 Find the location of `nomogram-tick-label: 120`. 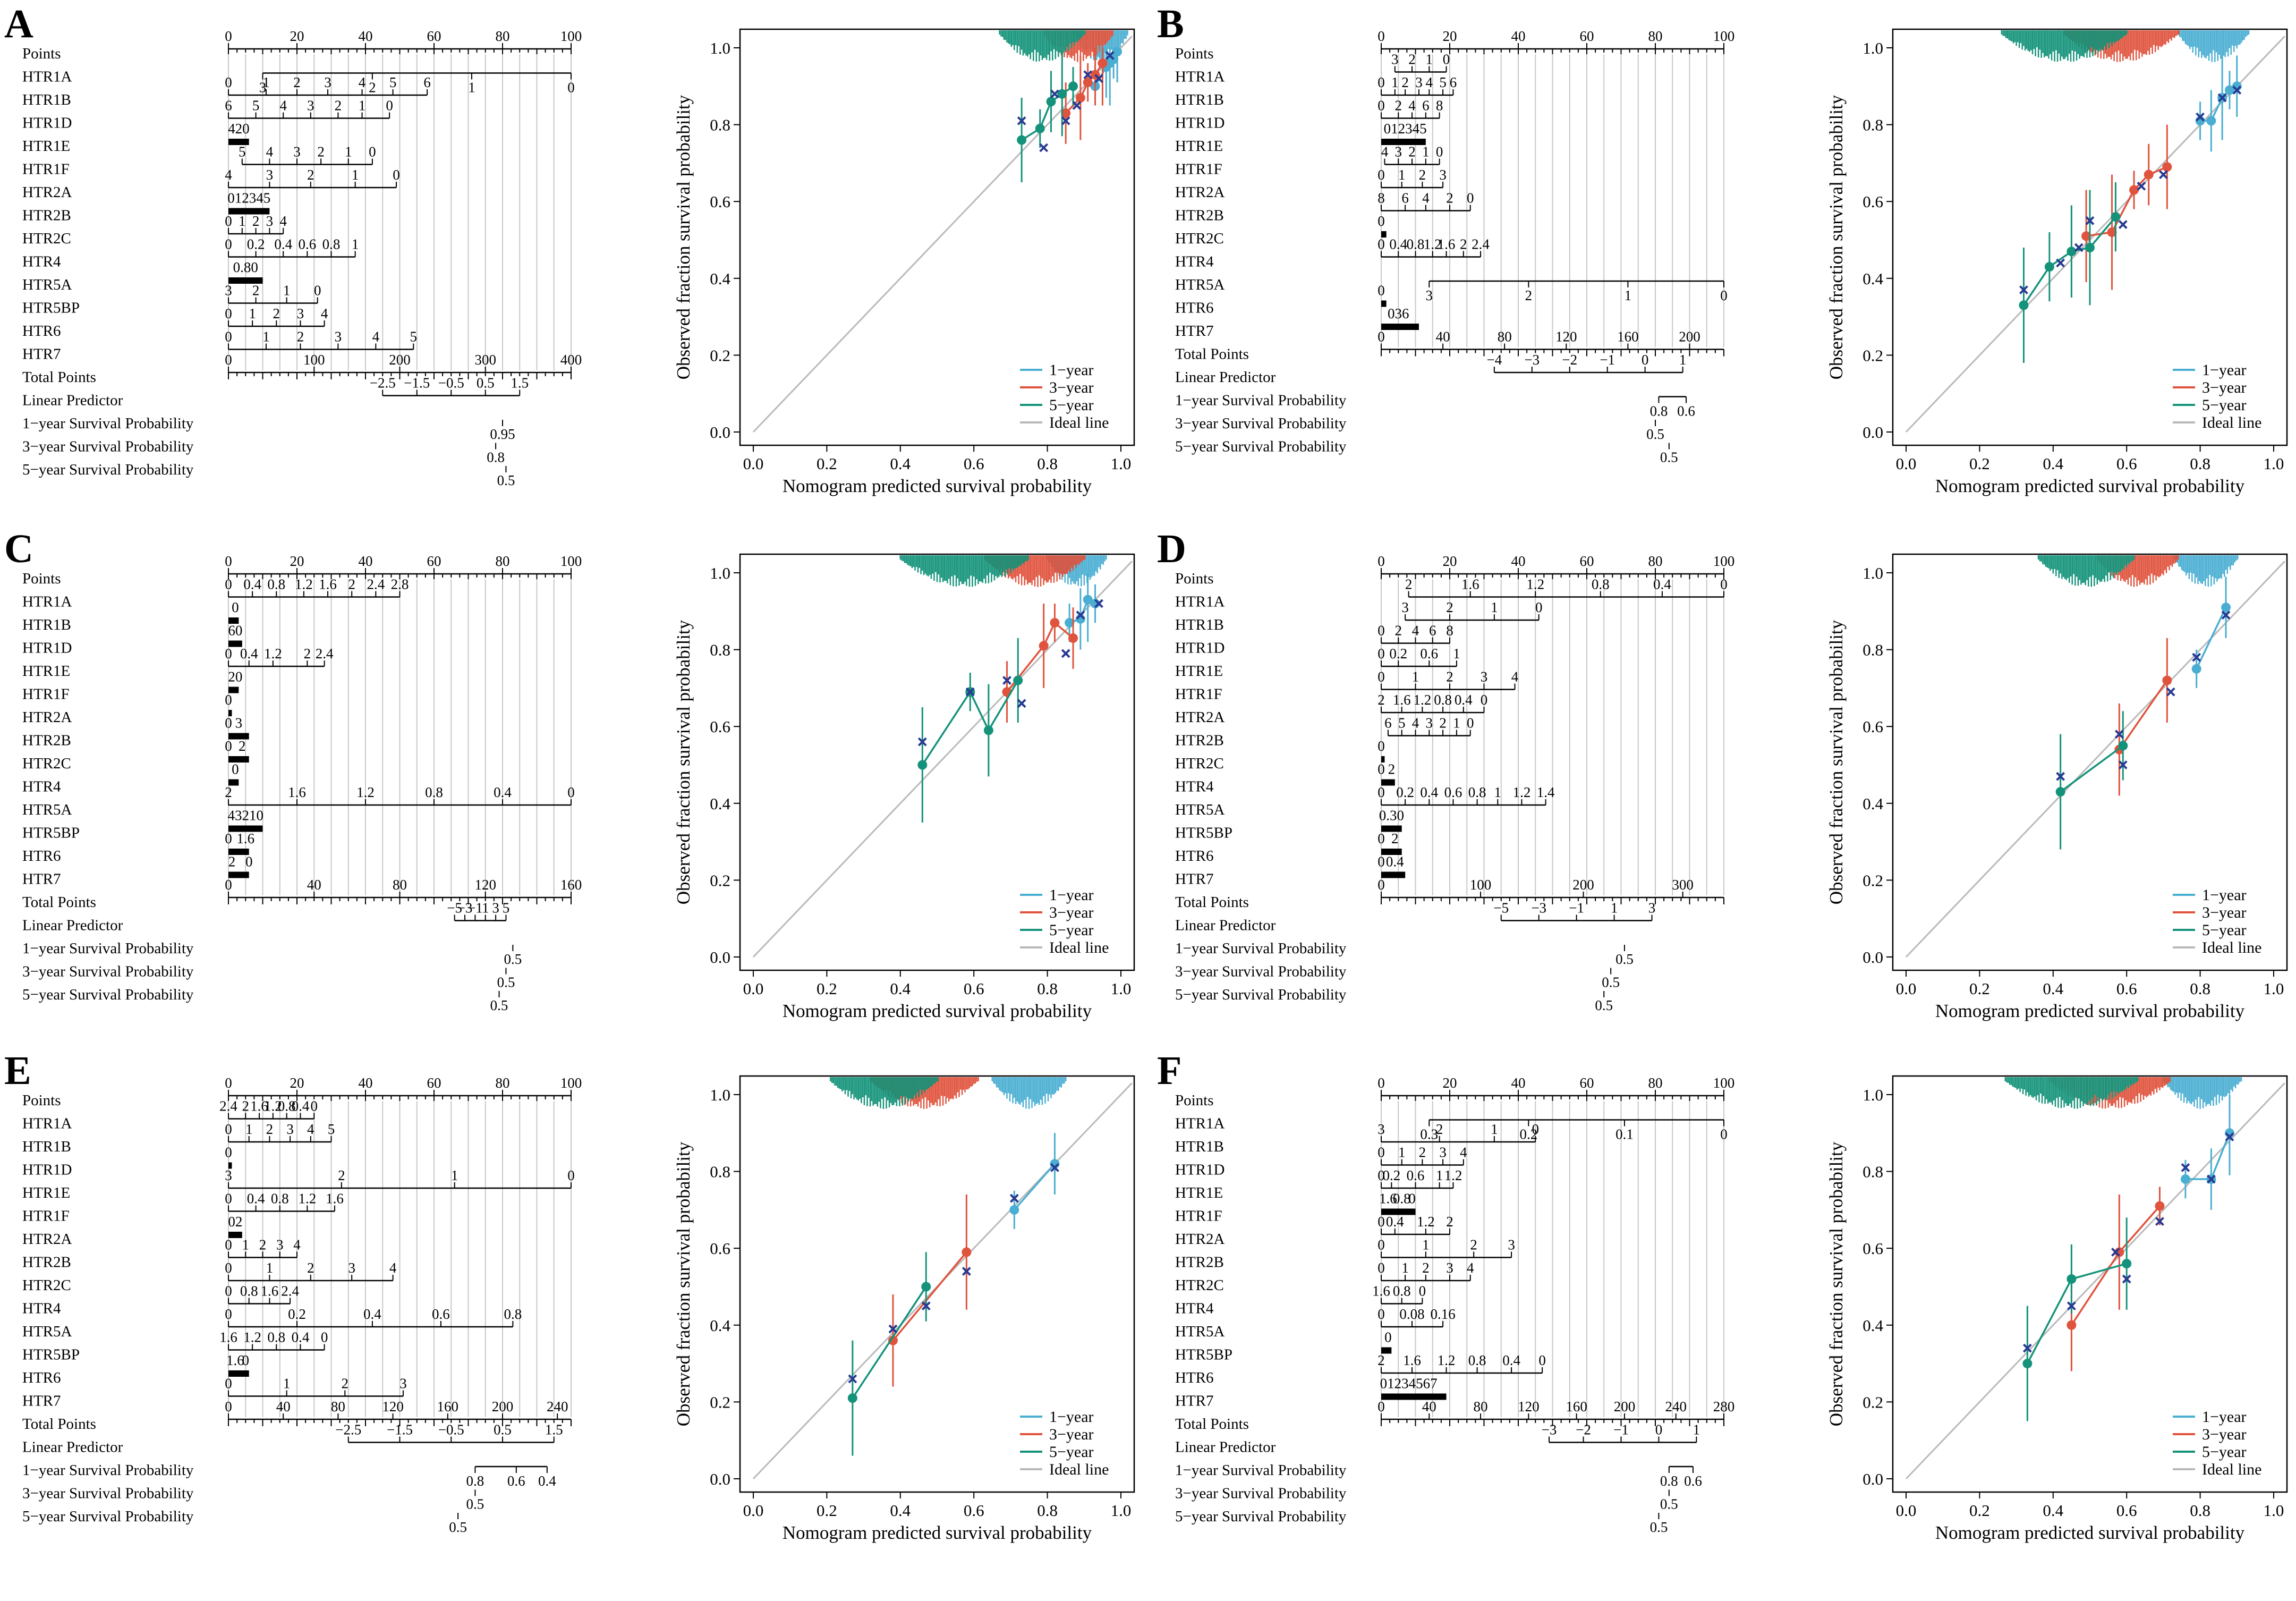

nomogram-tick-label: 120 is located at coordinates (486, 885).